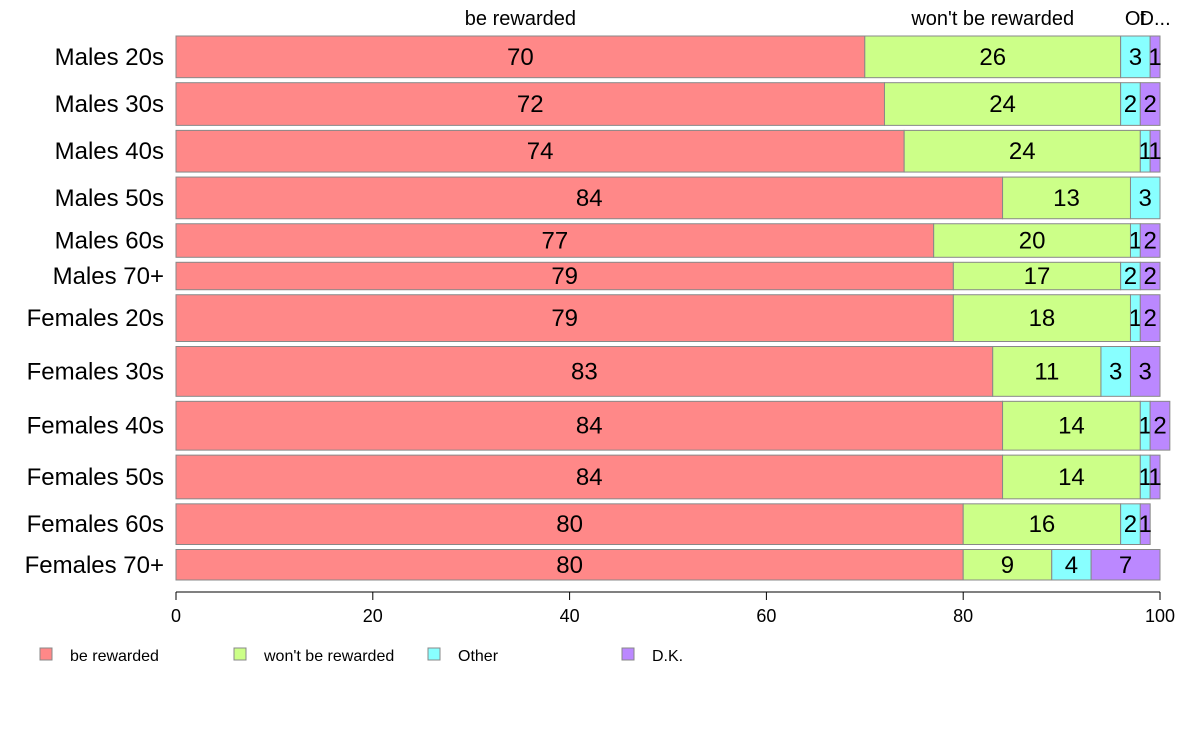  What do you see at coordinates (667, 656) in the screenshot?
I see `legend-label: D.K.` at bounding box center [667, 656].